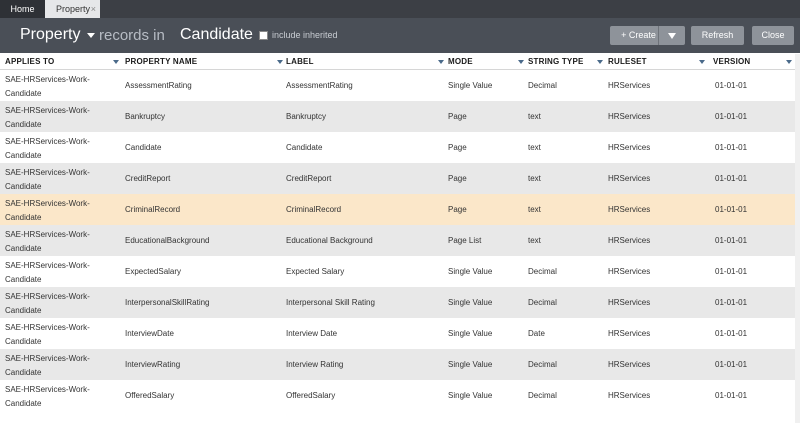  I want to click on column-header-string-type: STRING TYPE, so click(556, 61).